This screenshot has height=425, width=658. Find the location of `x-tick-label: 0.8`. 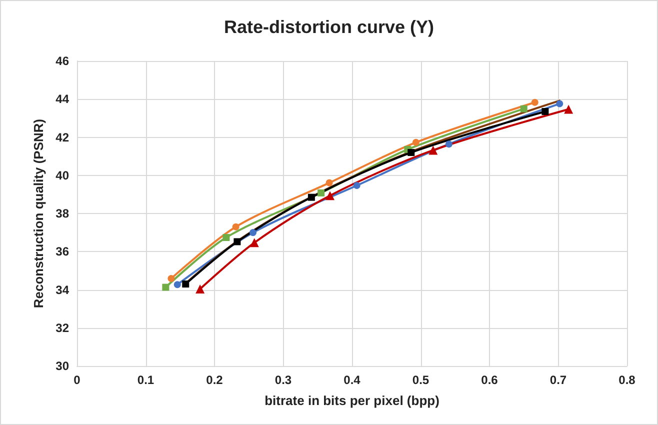

x-tick-label: 0.8 is located at coordinates (627, 380).